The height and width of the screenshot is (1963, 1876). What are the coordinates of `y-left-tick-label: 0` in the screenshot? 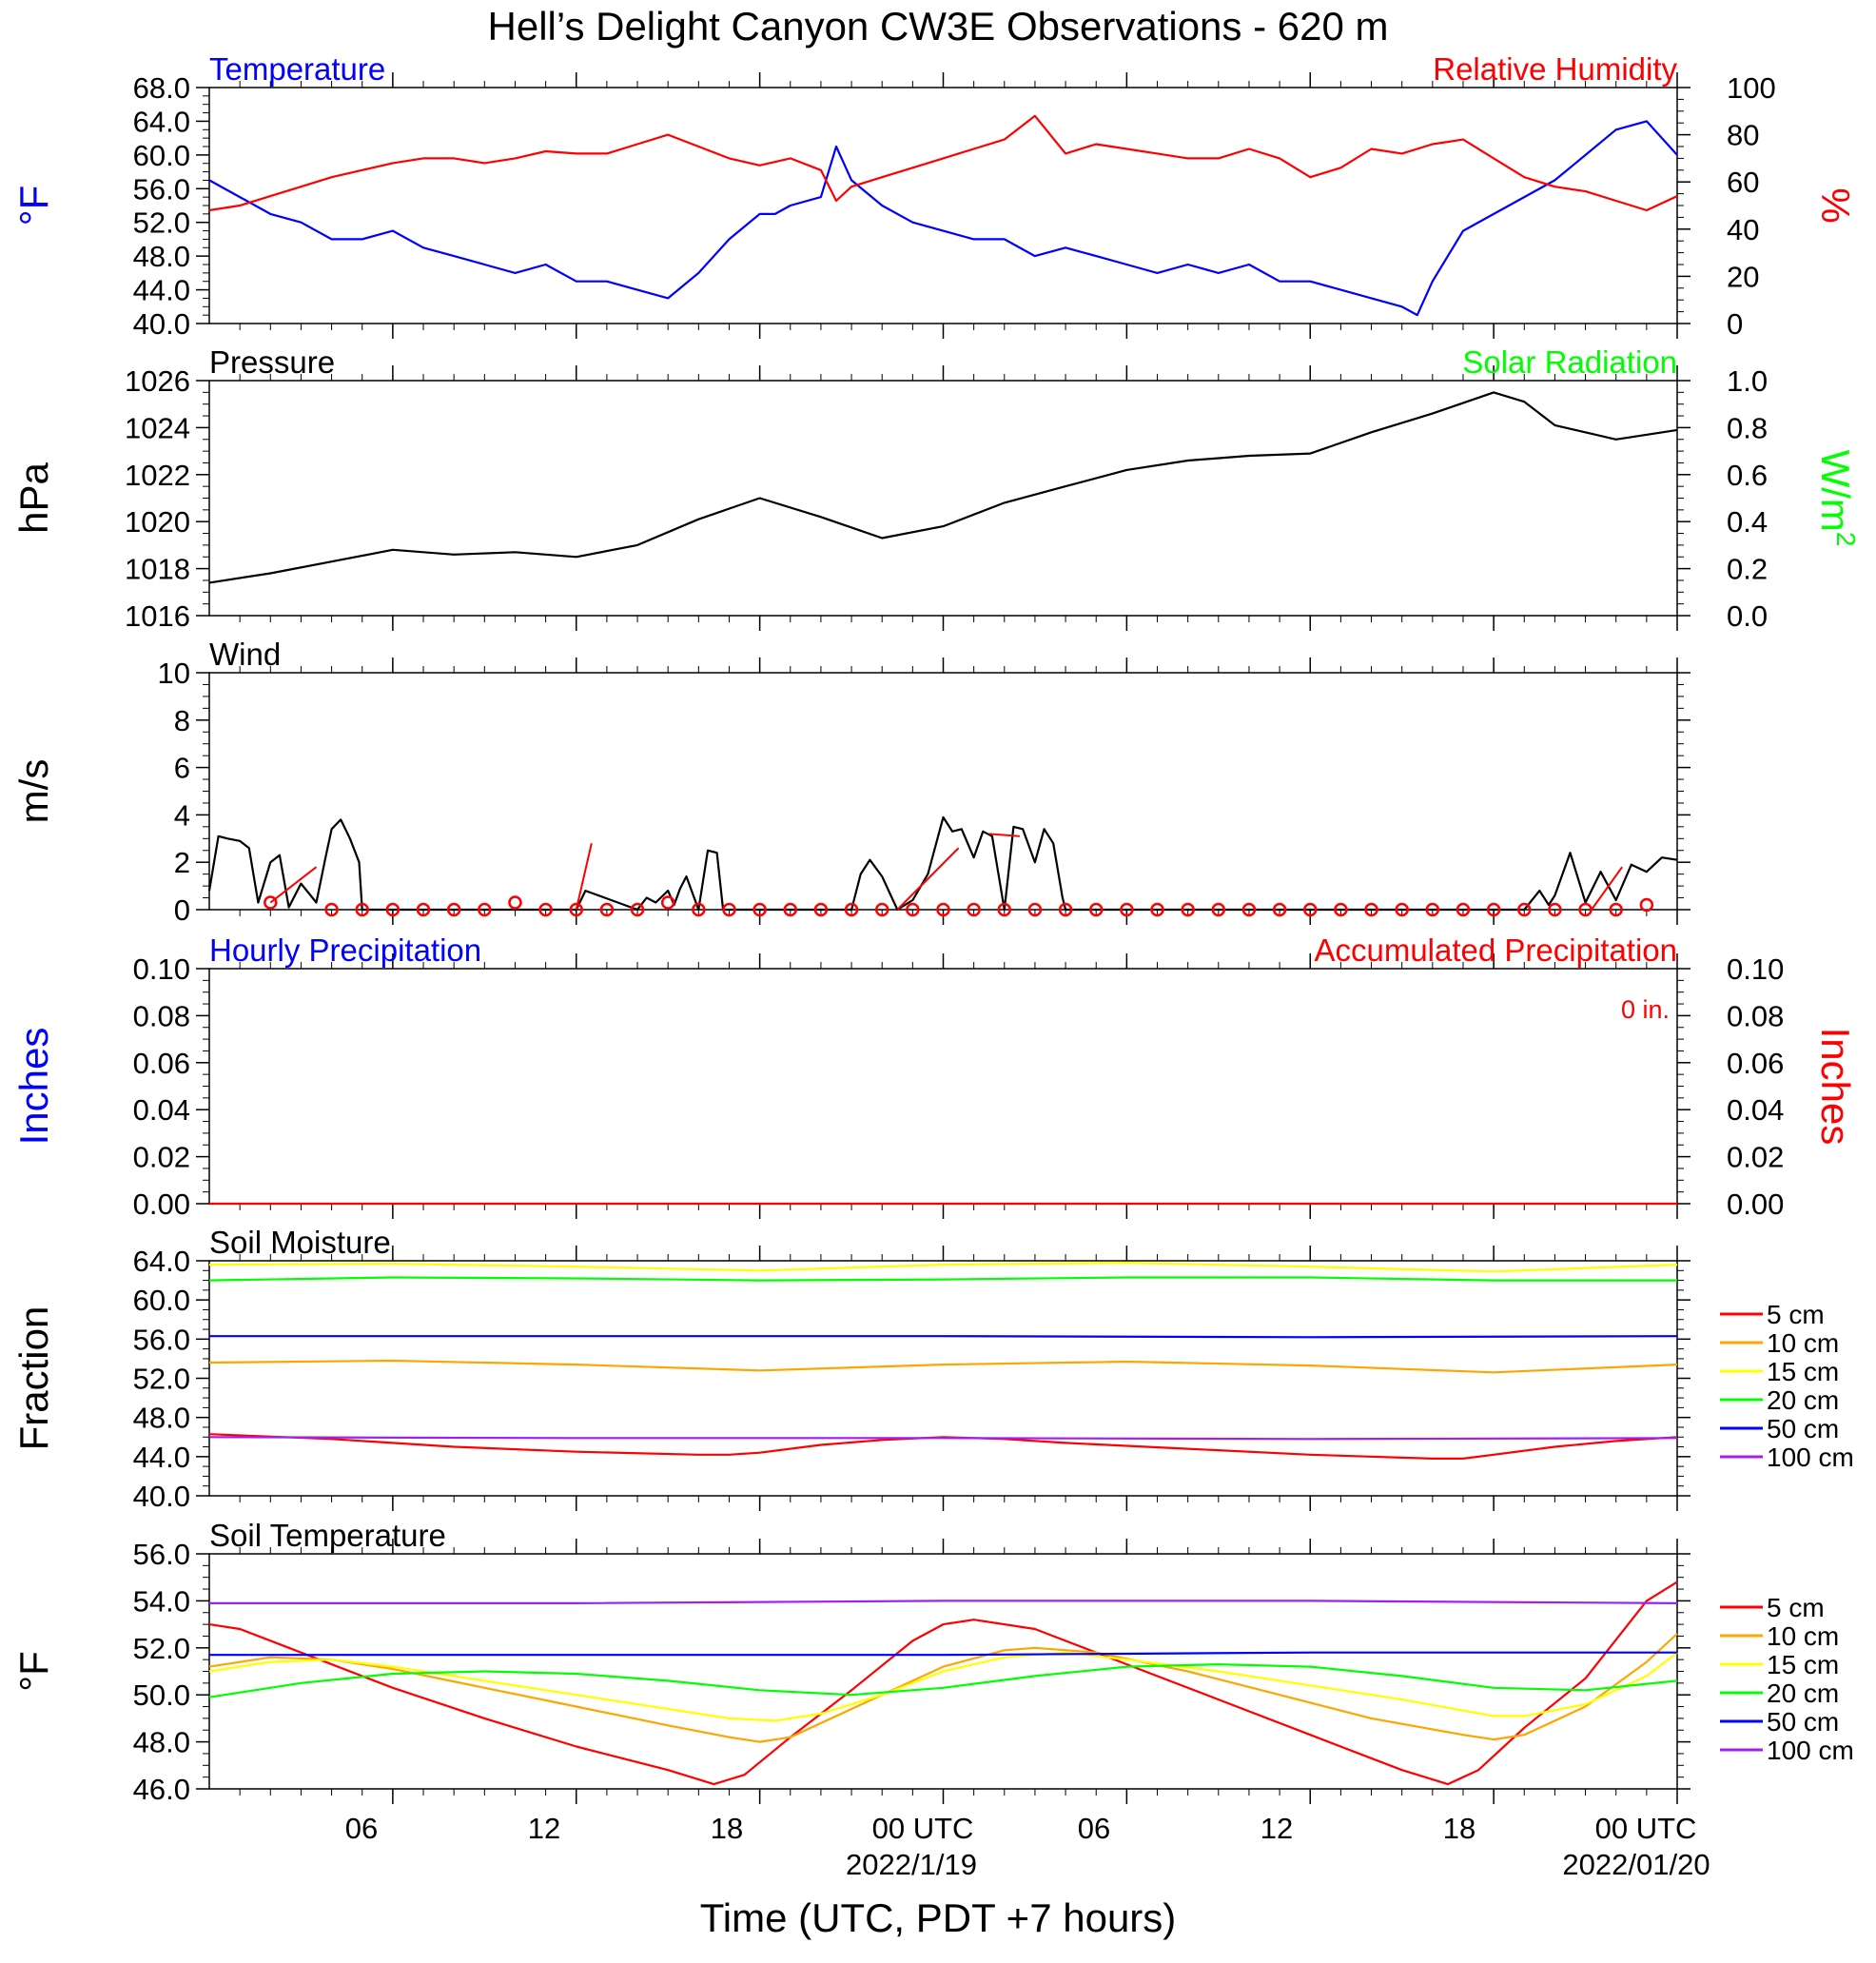 It's located at (182, 910).